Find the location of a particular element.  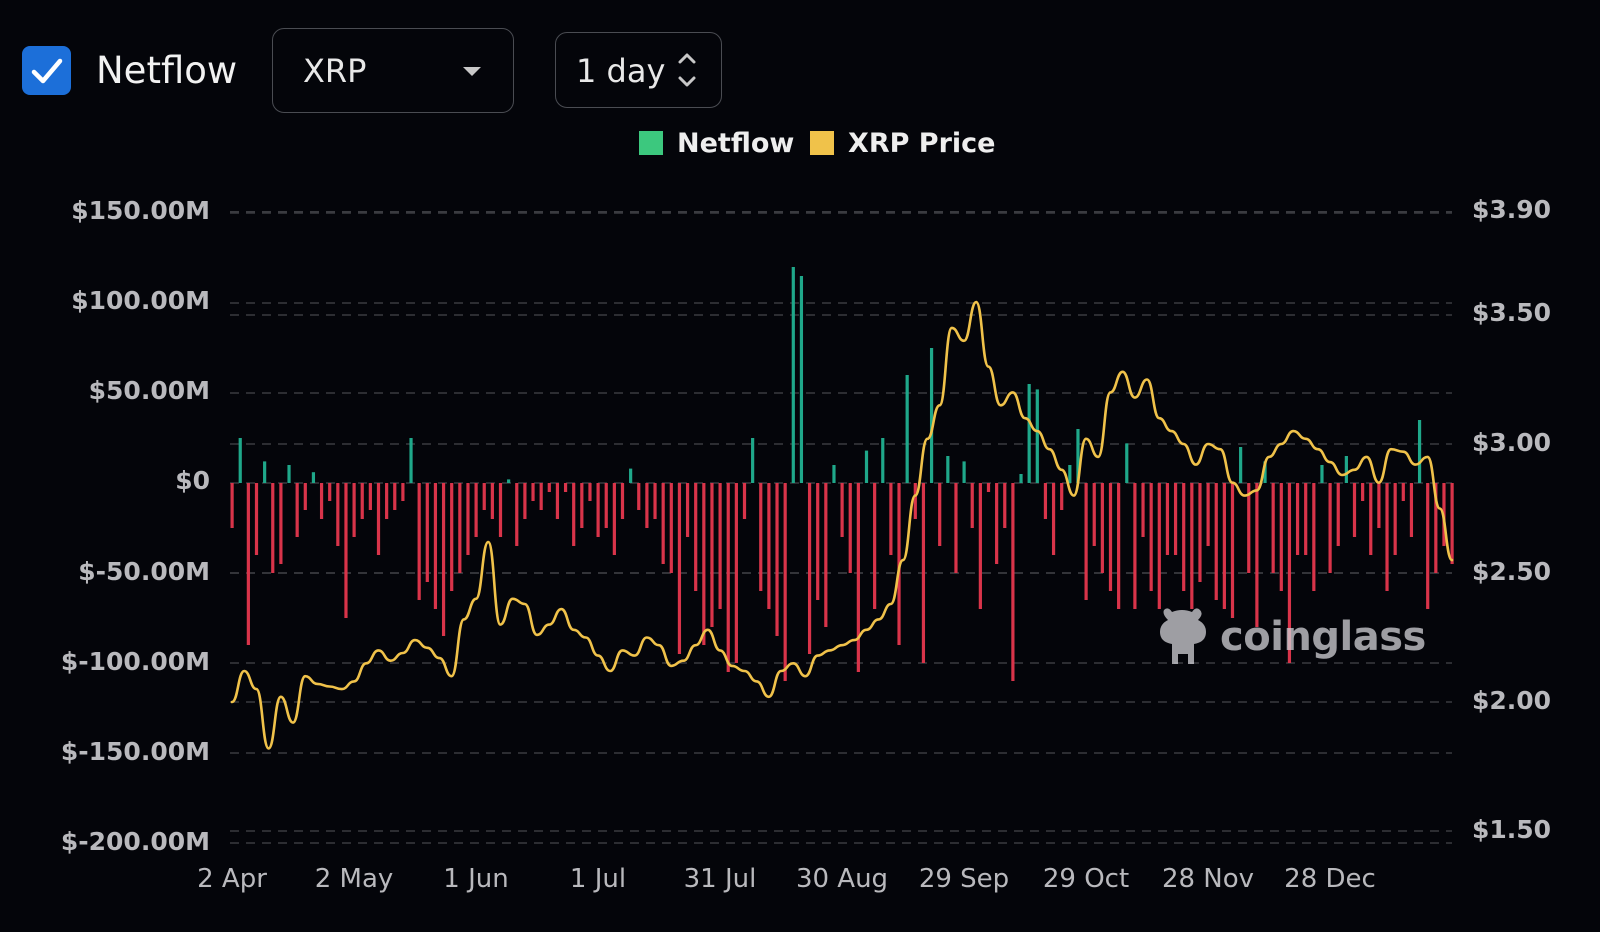

x-tick: 29 Oct is located at coordinates (1086, 879).